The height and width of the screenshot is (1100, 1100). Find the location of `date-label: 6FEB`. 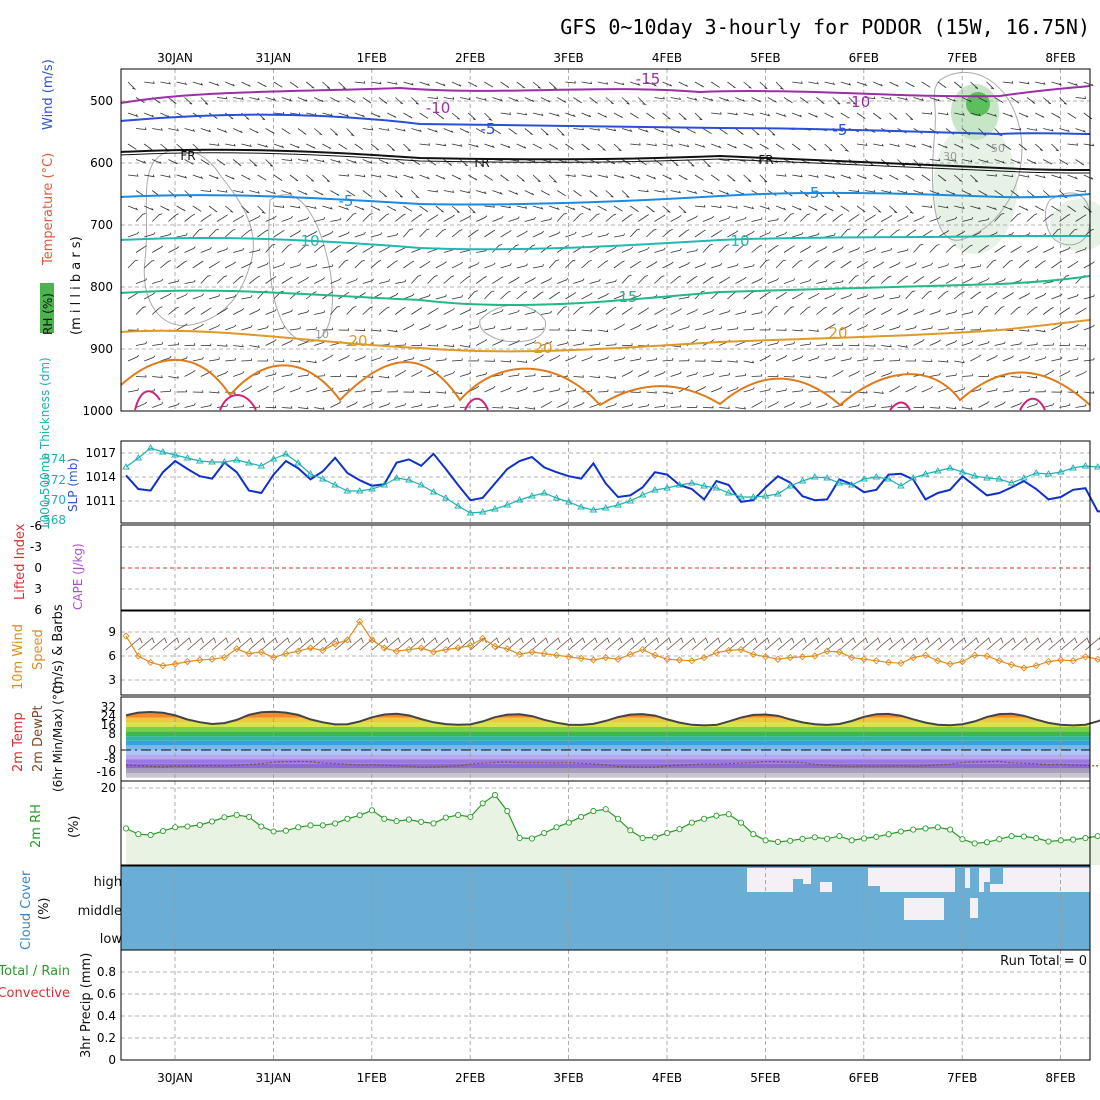

date-label: 6FEB is located at coordinates (864, 1078).